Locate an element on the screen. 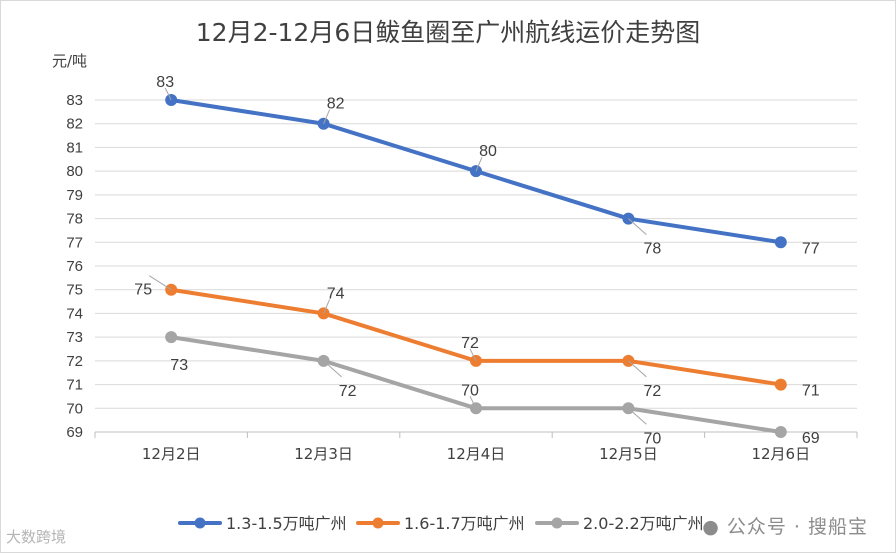 This screenshot has width=896, height=553. y-tick-label: 81 is located at coordinates (74, 147).